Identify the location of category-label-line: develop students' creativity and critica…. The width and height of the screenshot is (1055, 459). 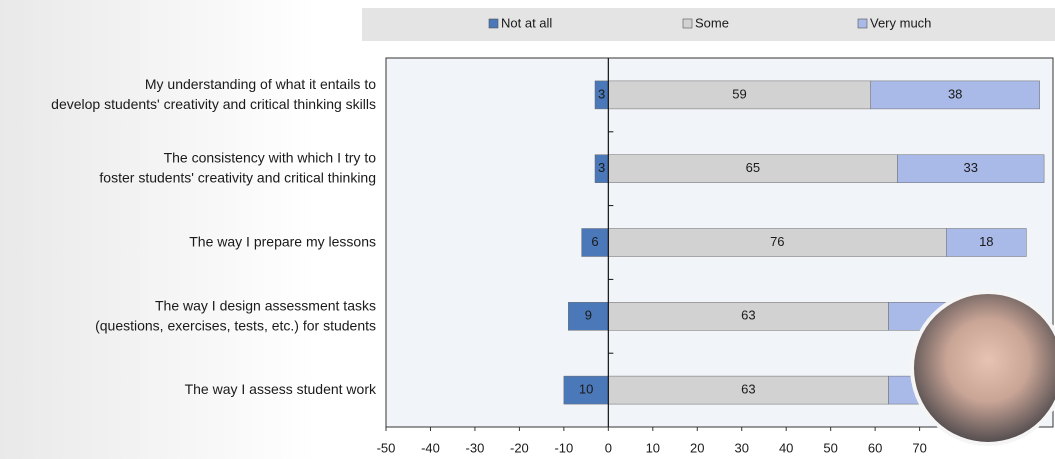
(213, 104).